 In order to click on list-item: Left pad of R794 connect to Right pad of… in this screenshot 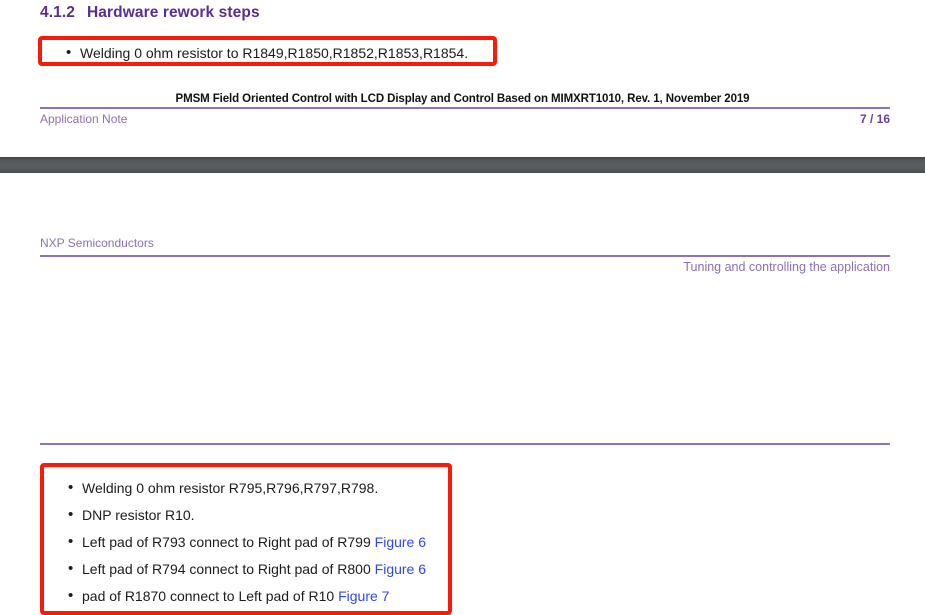, I will do `click(243, 569)`.